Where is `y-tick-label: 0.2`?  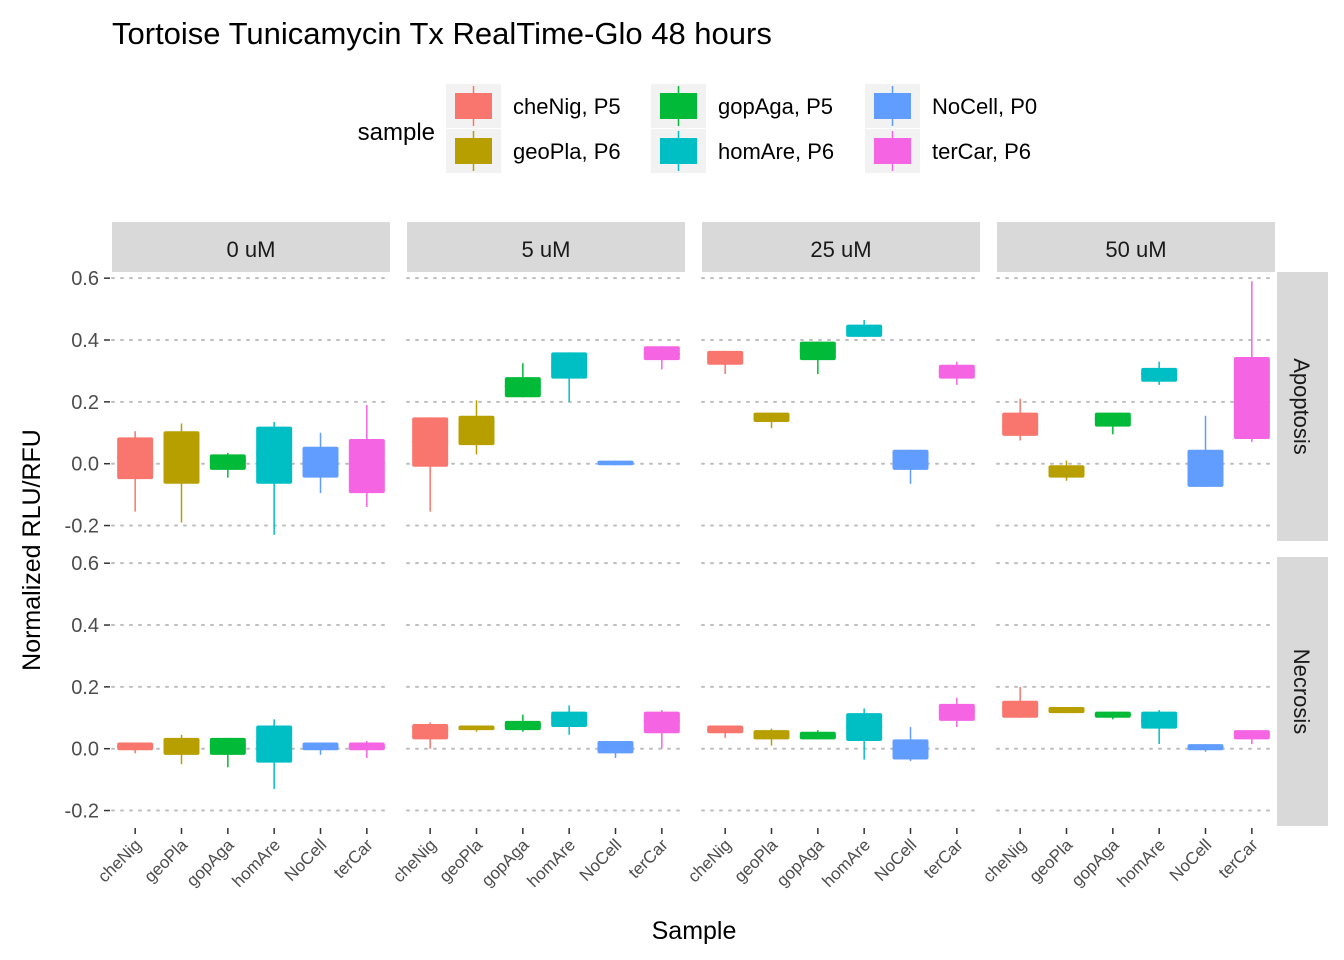 y-tick-label: 0.2 is located at coordinates (85, 403).